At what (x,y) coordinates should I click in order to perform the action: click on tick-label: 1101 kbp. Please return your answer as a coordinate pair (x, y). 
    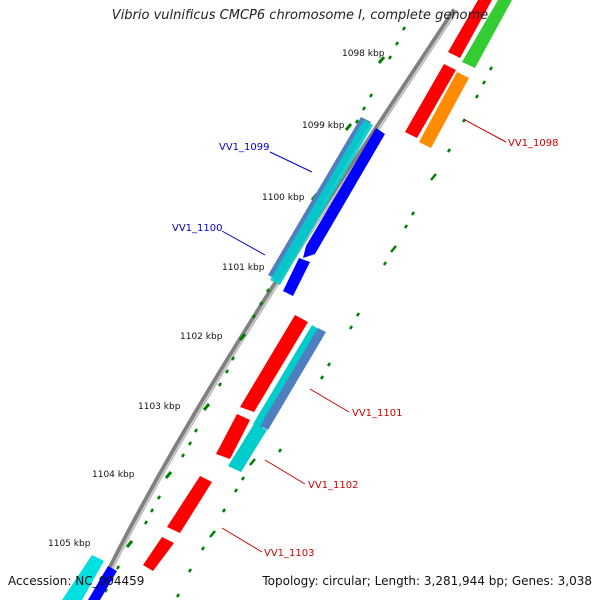
    Looking at the image, I should click on (243, 268).